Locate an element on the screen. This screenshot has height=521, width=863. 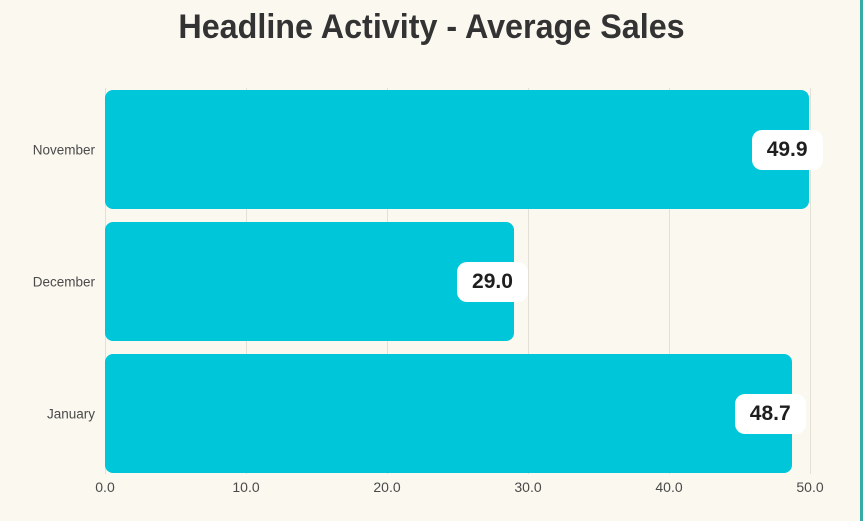
y-axis-labels: November December January is located at coordinates (47, 281).